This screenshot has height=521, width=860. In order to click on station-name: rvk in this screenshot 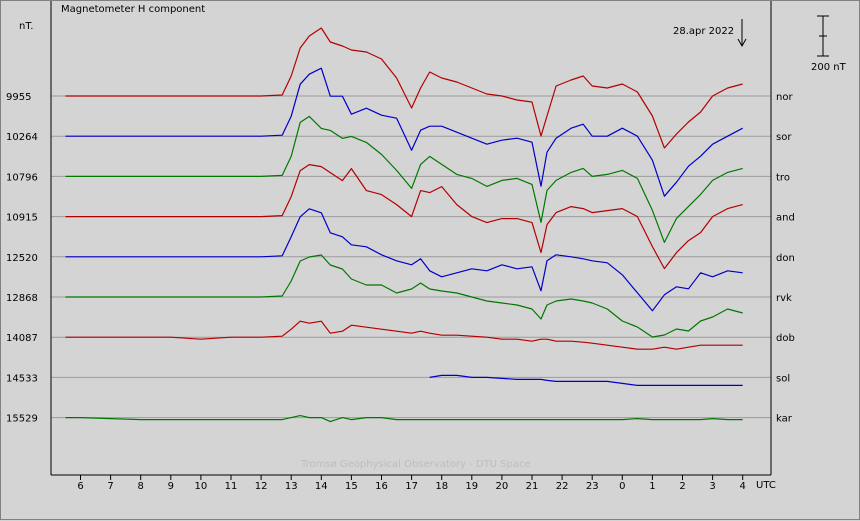, I will do `click(784, 298)`.